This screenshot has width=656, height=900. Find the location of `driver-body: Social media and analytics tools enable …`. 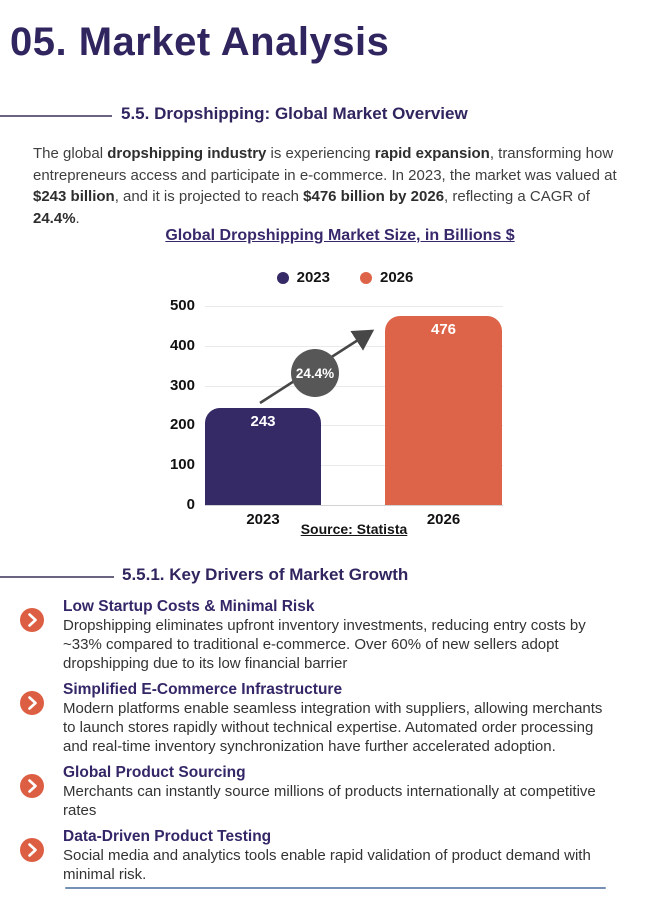

driver-body: Social media and analytics tools enable … is located at coordinates (327, 865).